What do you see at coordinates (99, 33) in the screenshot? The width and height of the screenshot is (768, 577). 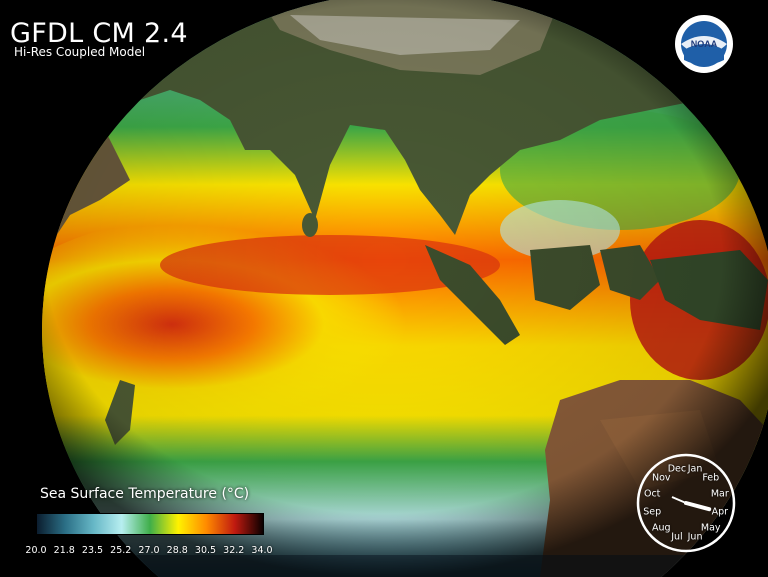 I see `page-title: GFDL CM 2.4` at bounding box center [99, 33].